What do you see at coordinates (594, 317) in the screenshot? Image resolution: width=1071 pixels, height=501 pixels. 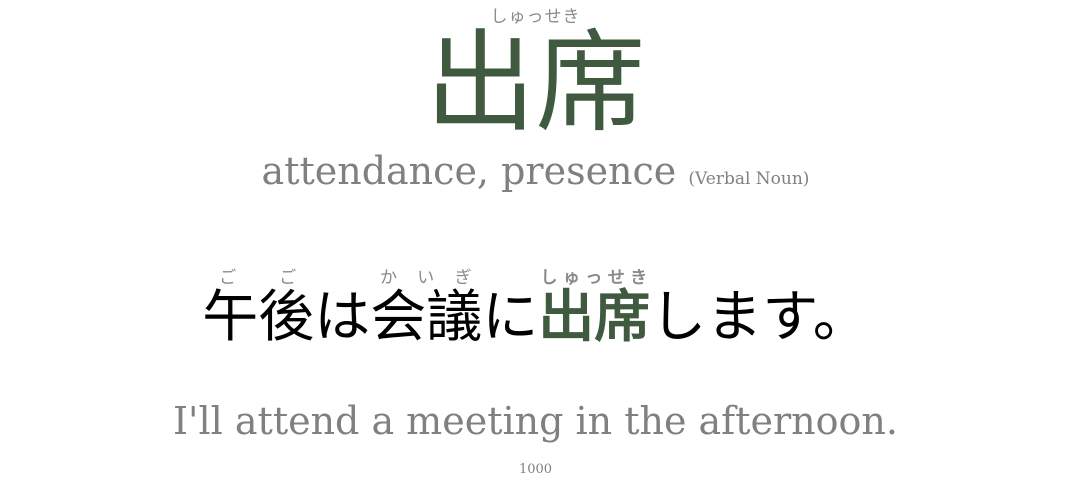 I see `segment-text: 出席` at bounding box center [594, 317].